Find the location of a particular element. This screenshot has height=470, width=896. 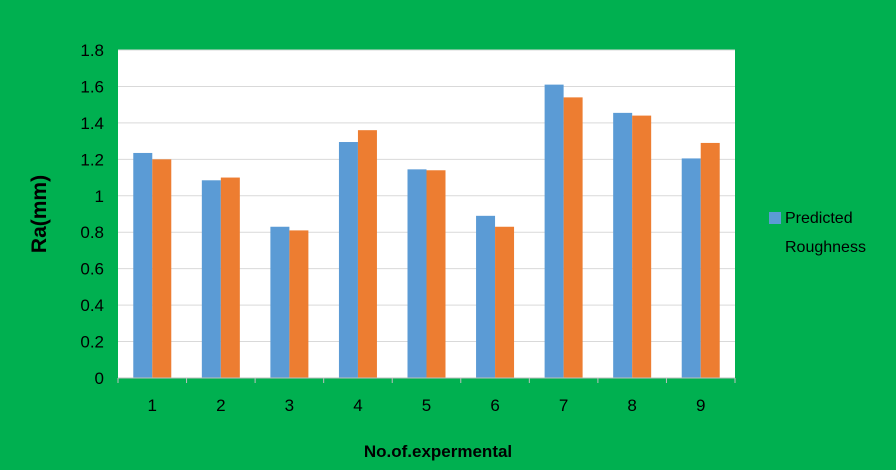

legend-label-line-2: Roughness is located at coordinates (825, 247).